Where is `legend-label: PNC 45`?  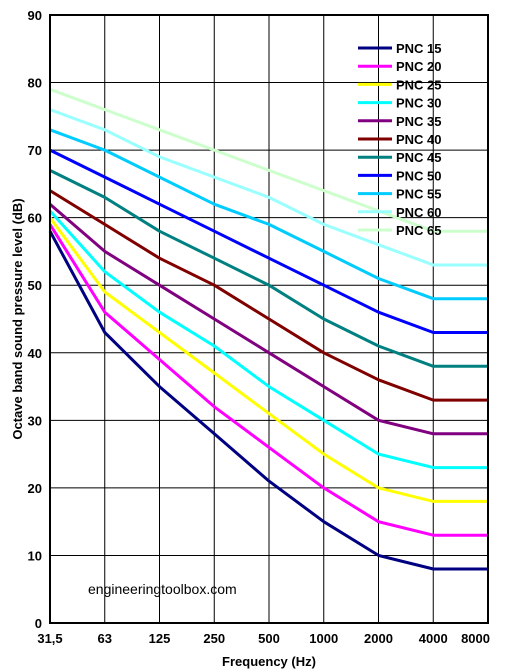 legend-label: PNC 45 is located at coordinates (419, 157).